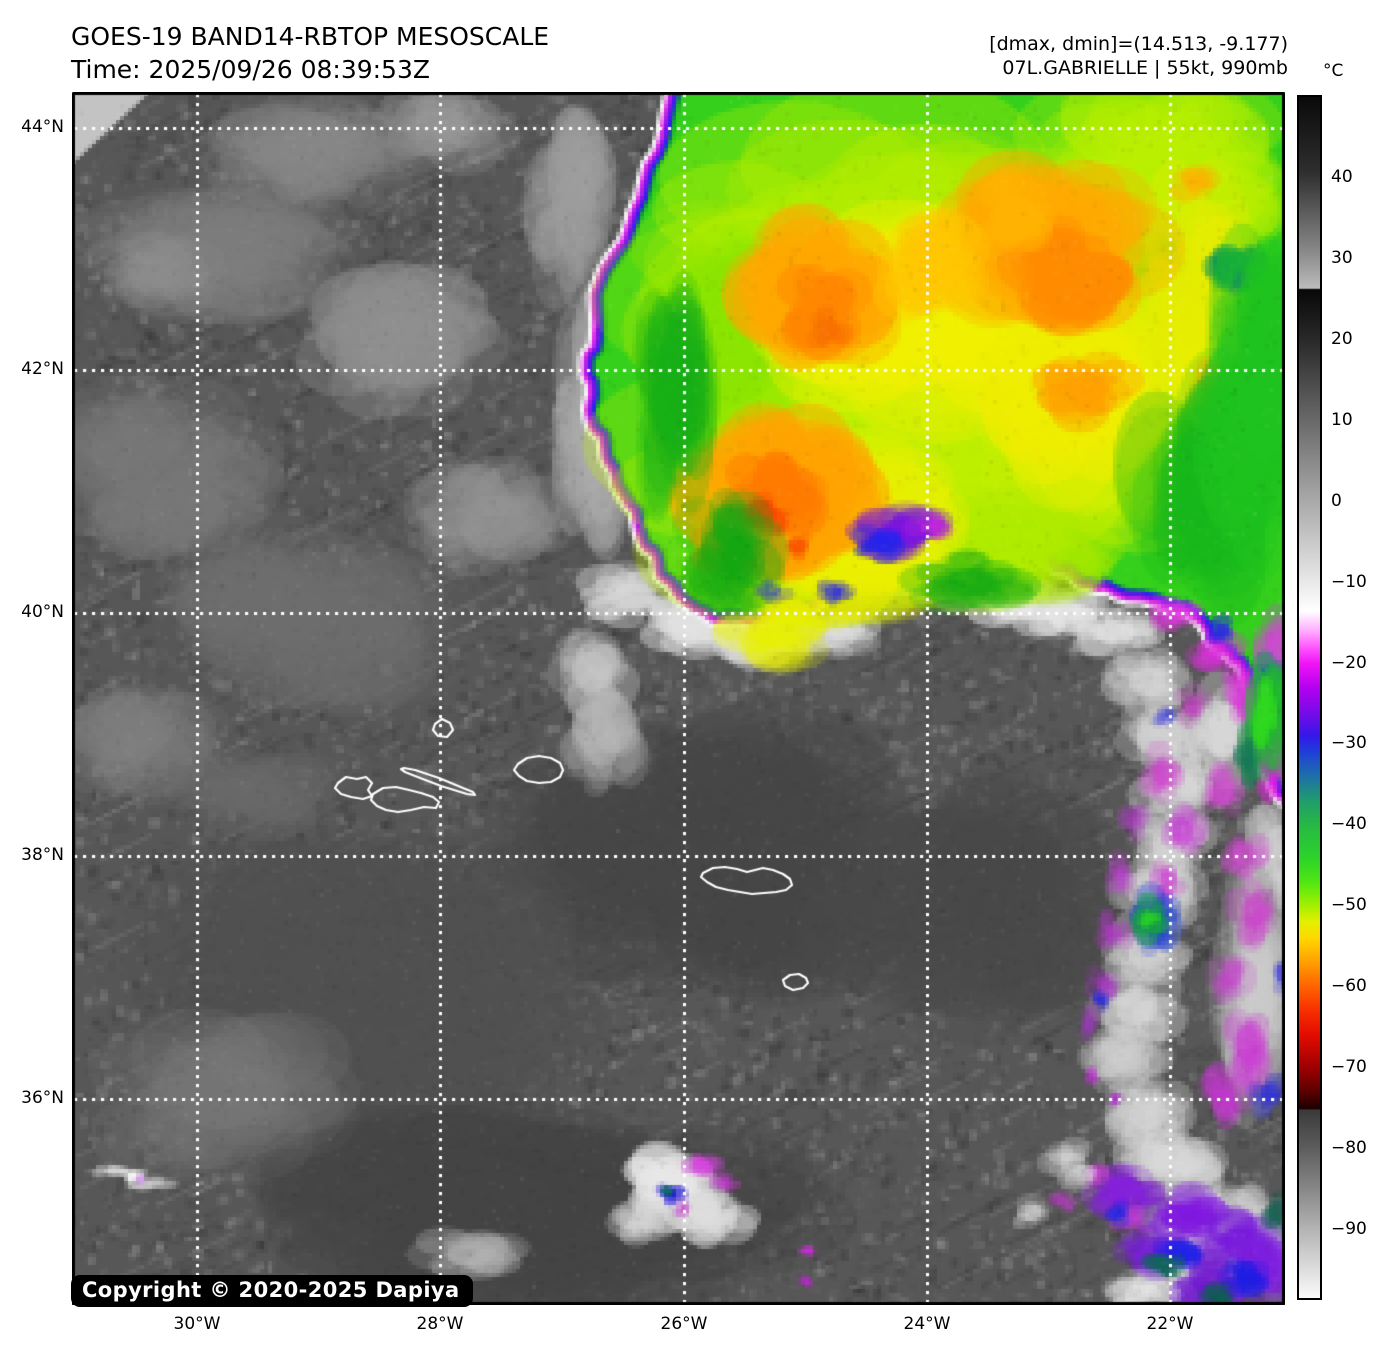  Describe the element at coordinates (1342, 419) in the screenshot. I see `colorbar-tick-label: 10` at that location.